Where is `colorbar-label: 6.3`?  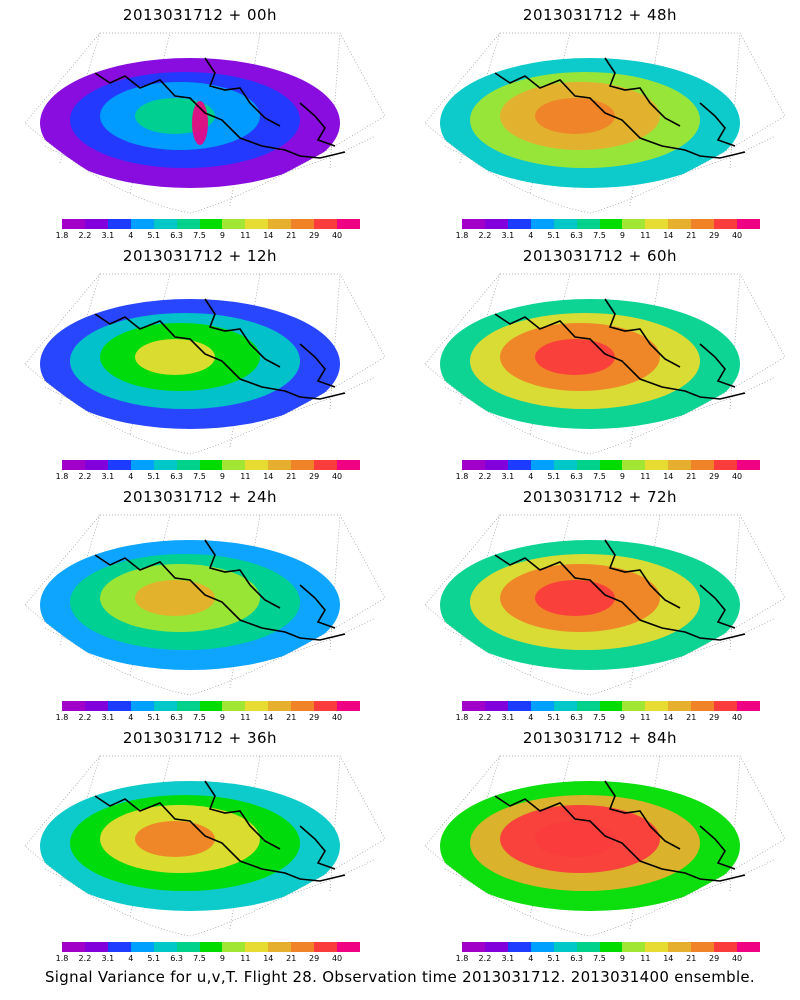
colorbar-label: 6.3 is located at coordinates (576, 235).